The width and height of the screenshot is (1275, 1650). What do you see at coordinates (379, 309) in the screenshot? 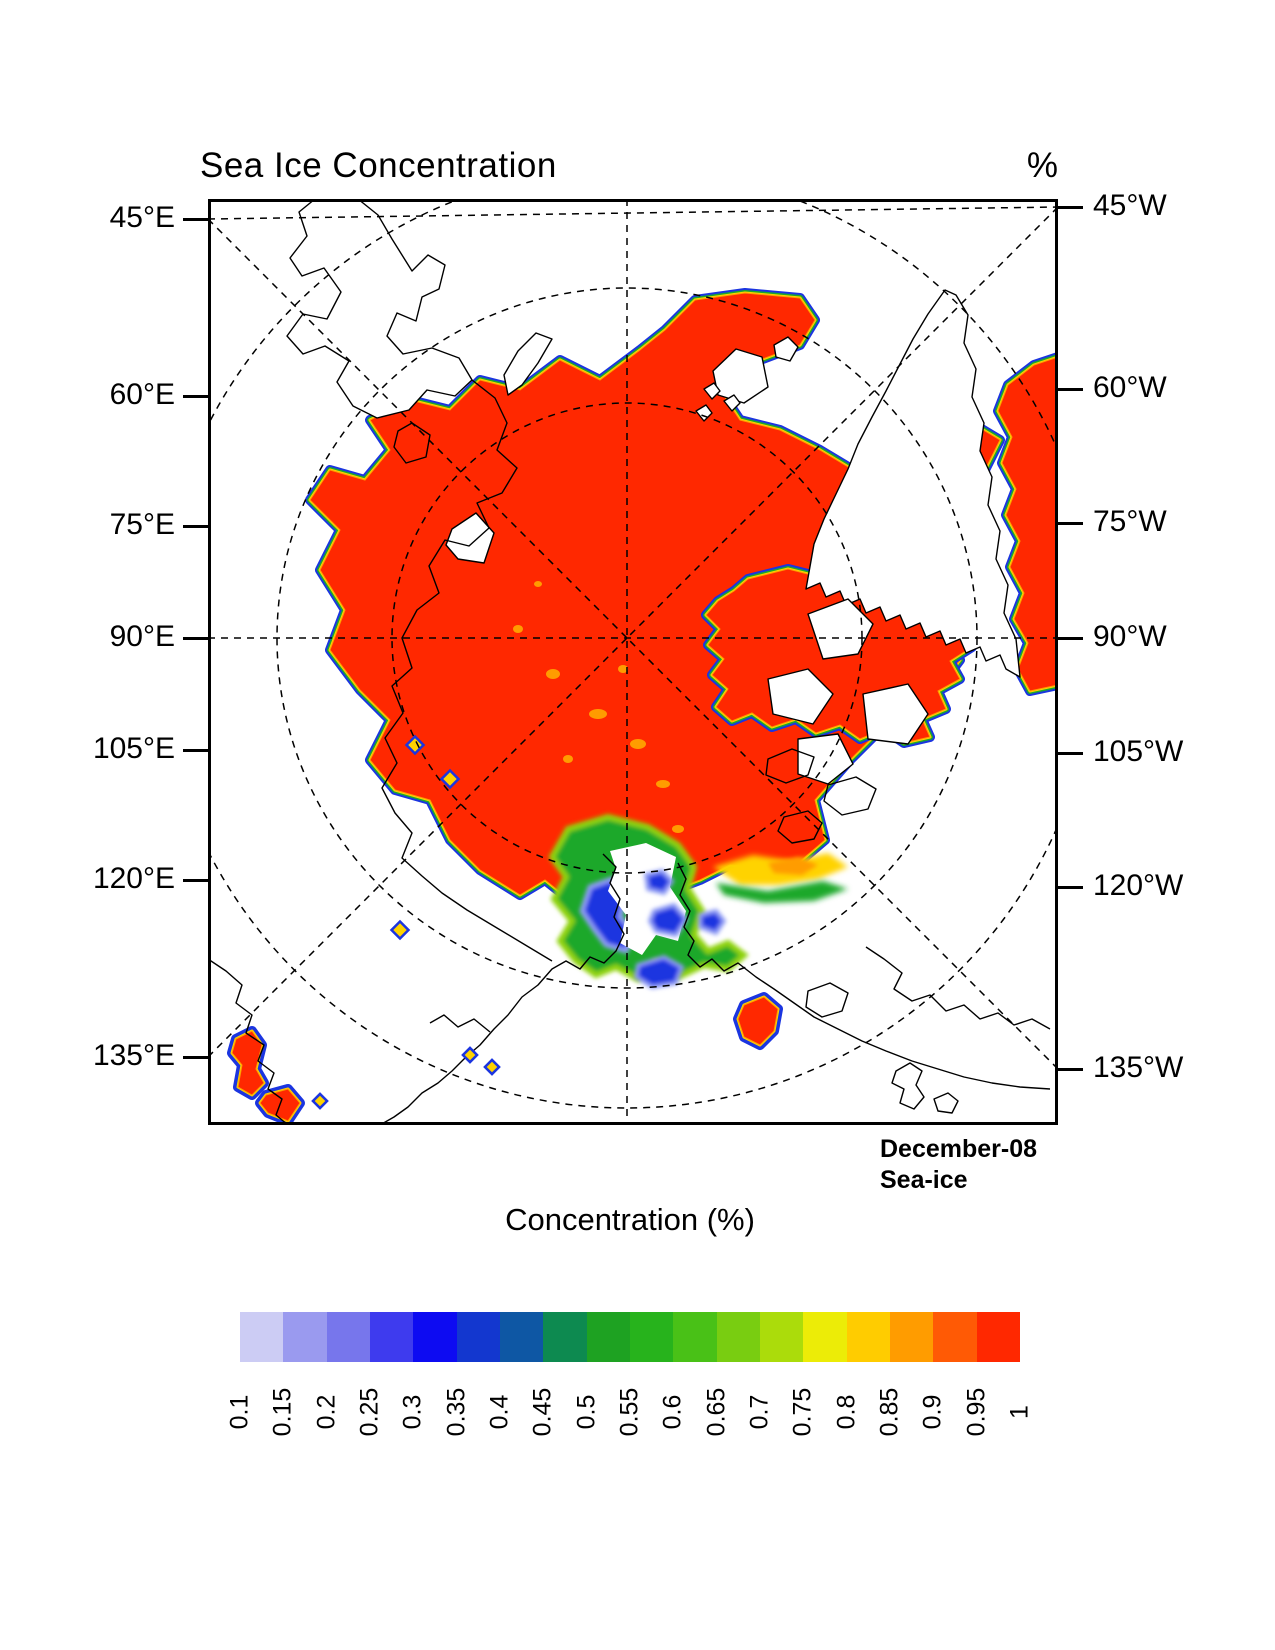
I see `scandinavia` at bounding box center [379, 309].